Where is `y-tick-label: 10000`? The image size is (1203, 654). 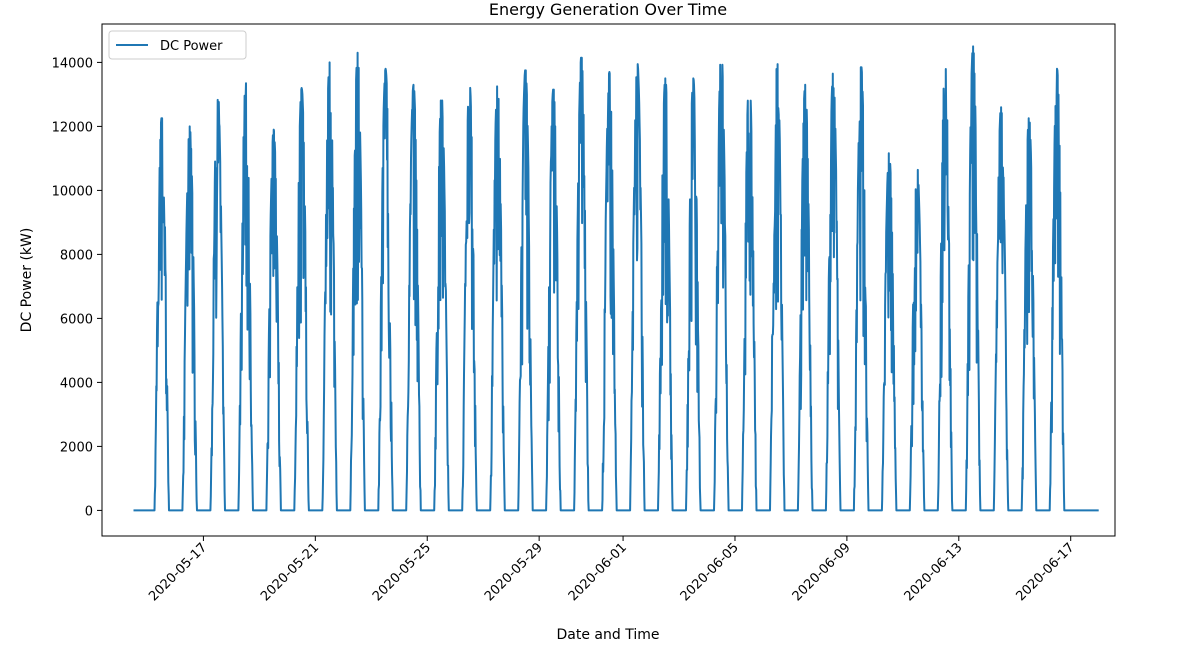
y-tick-label: 10000 is located at coordinates (72, 191).